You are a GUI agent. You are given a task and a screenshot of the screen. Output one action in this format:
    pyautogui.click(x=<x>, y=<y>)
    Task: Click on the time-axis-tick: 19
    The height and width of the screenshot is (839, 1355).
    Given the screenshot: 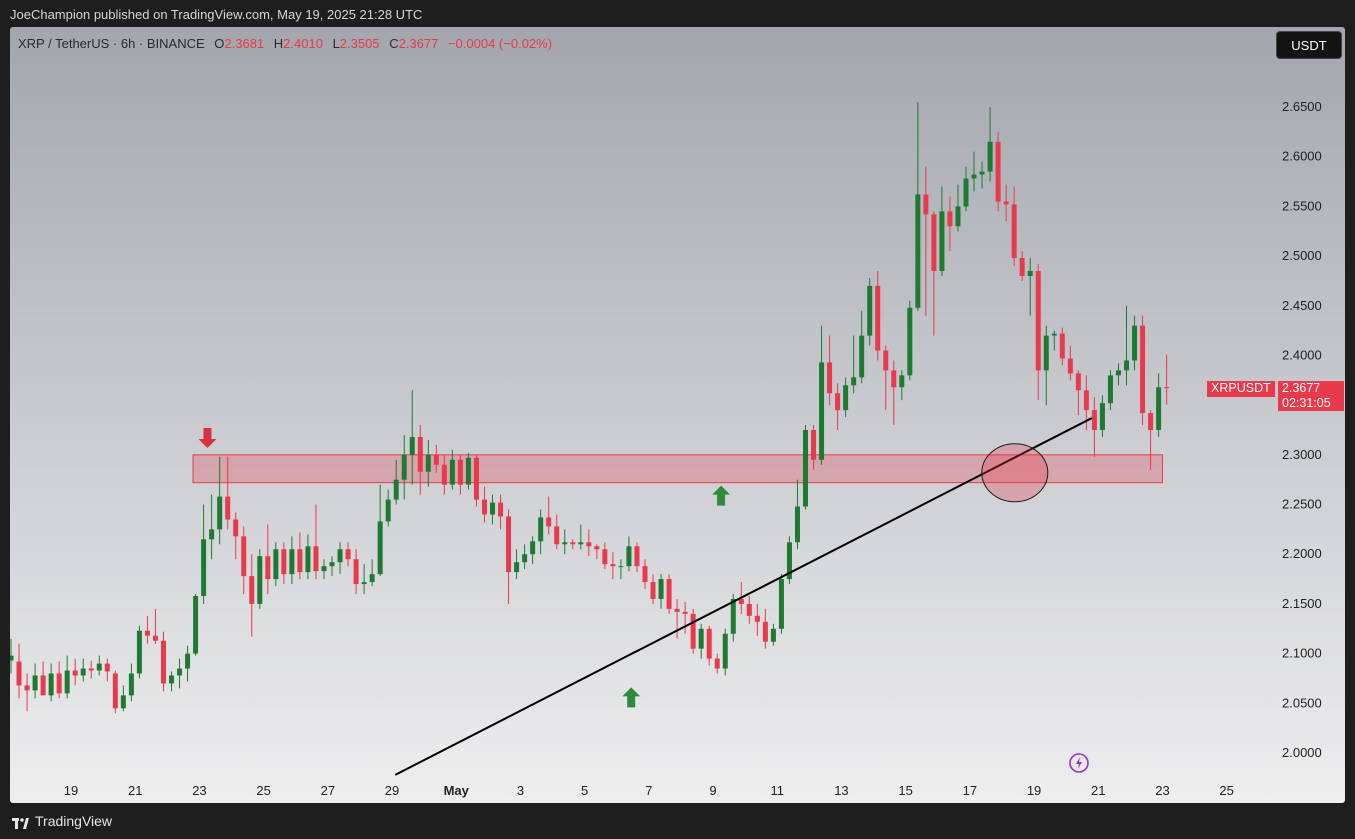 What is the action you would take?
    pyautogui.click(x=1034, y=790)
    